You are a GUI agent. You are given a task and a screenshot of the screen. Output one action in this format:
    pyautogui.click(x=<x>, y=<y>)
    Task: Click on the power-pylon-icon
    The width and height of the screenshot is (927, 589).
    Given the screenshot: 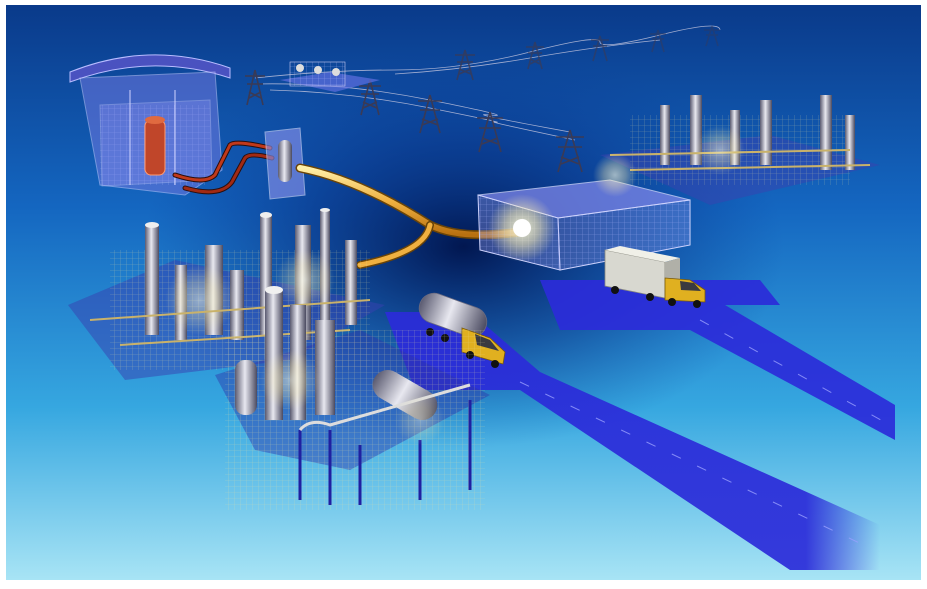 What is the action you would take?
    pyautogui.click(x=482, y=99)
    